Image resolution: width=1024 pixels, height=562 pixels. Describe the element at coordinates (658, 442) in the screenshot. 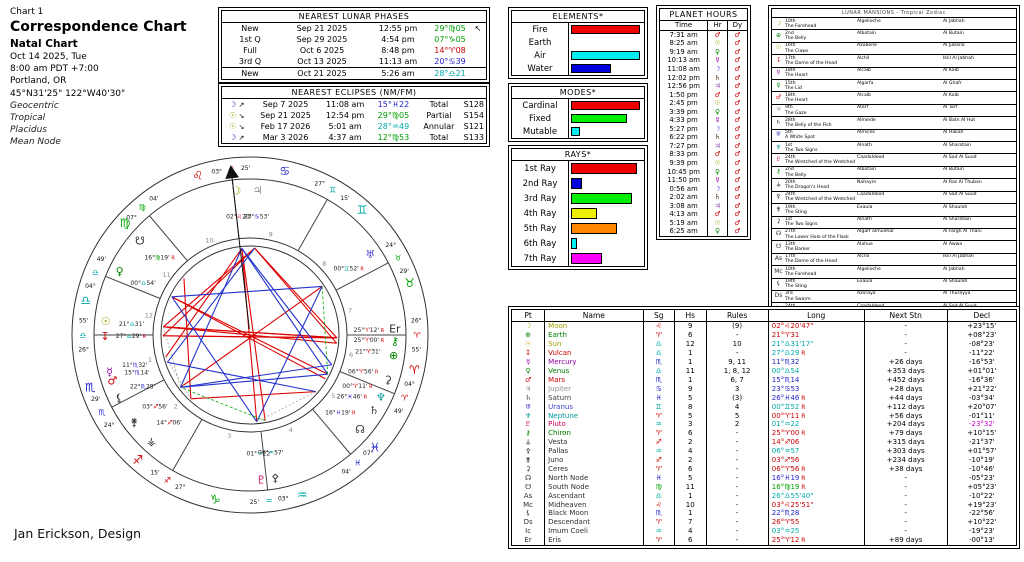

I see `planet-sign-icon: ♐` at that location.